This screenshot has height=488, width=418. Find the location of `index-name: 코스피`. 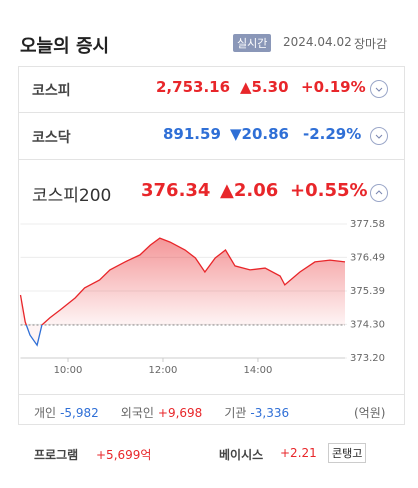

index-name: 코스피 is located at coordinates (51, 91).